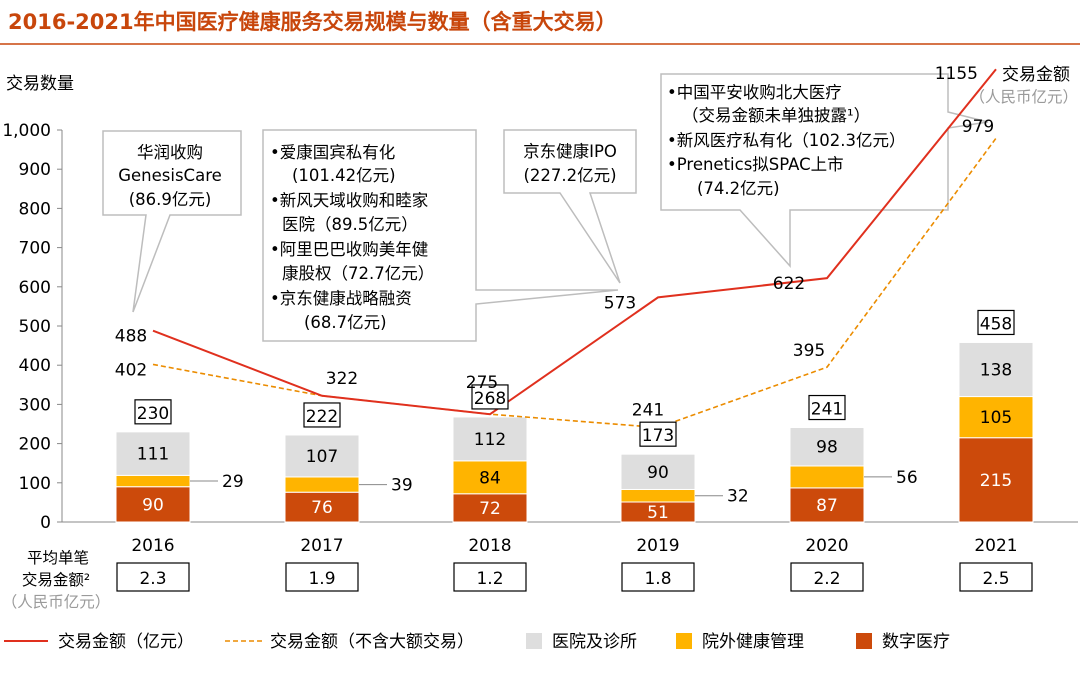  I want to click on line-value-label: 322, so click(342, 379).